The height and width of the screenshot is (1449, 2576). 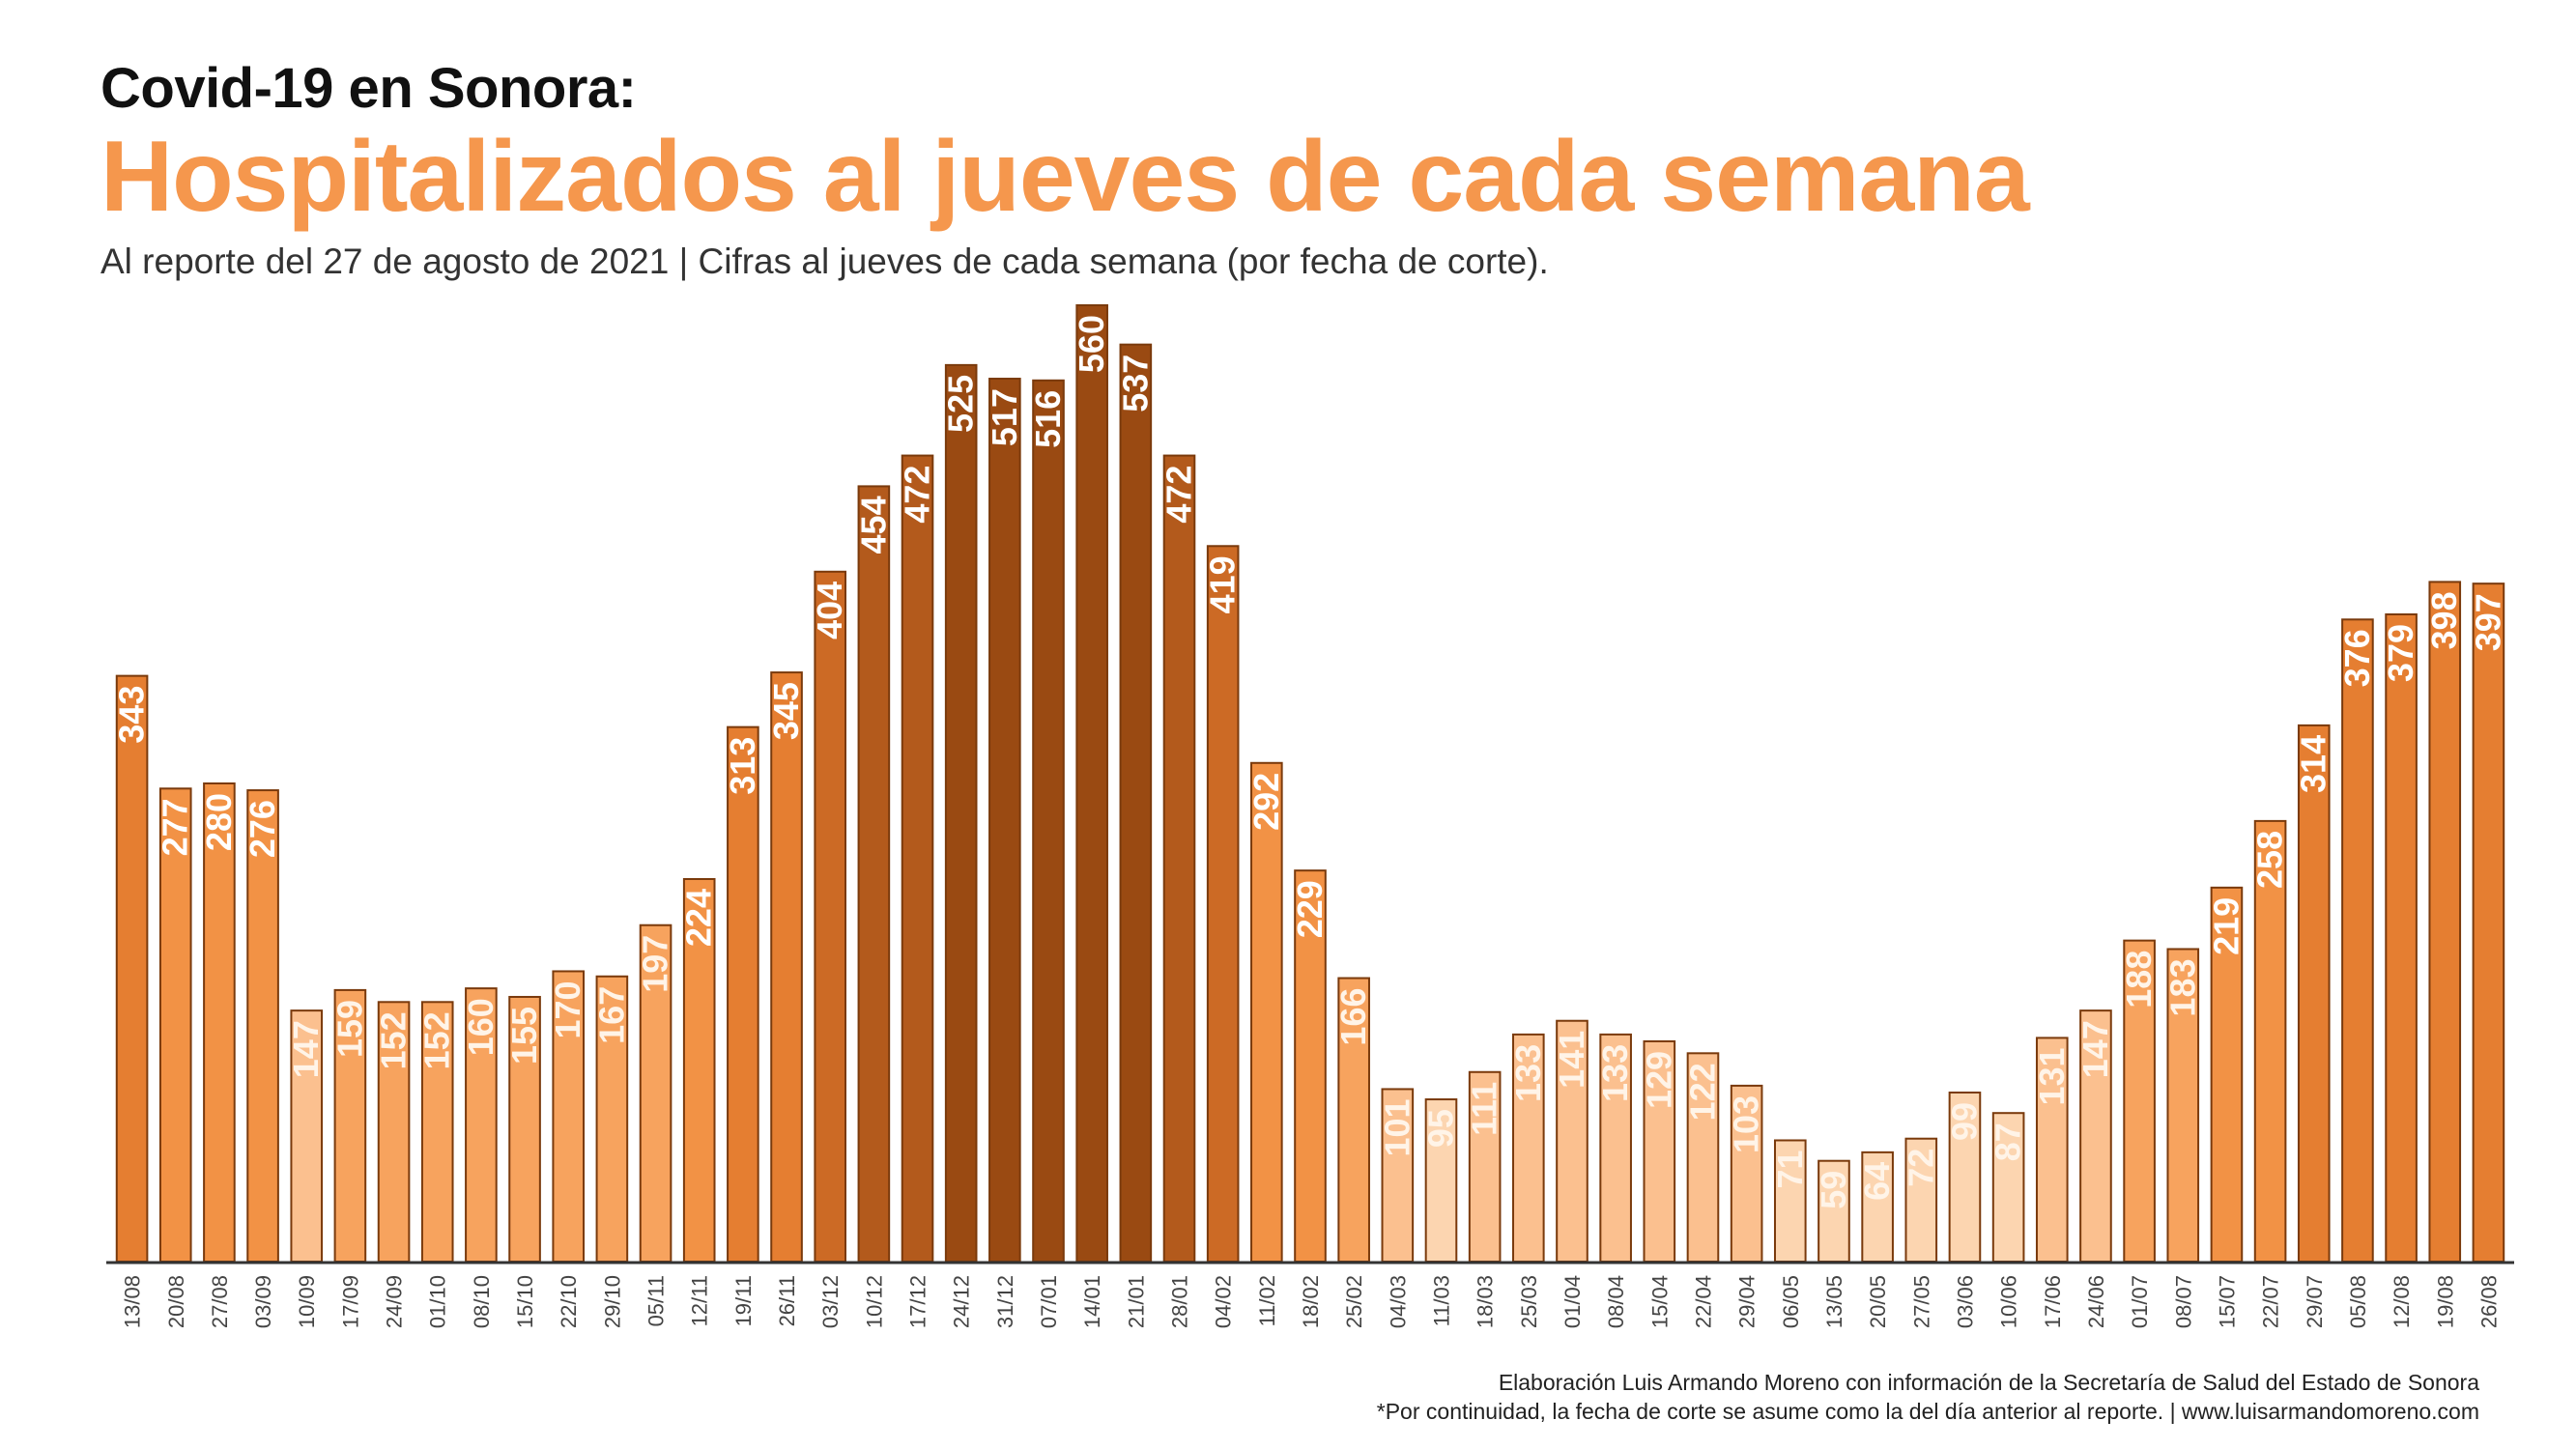 I want to click on x-tick-label: 01/07, so click(x=2140, y=1301).